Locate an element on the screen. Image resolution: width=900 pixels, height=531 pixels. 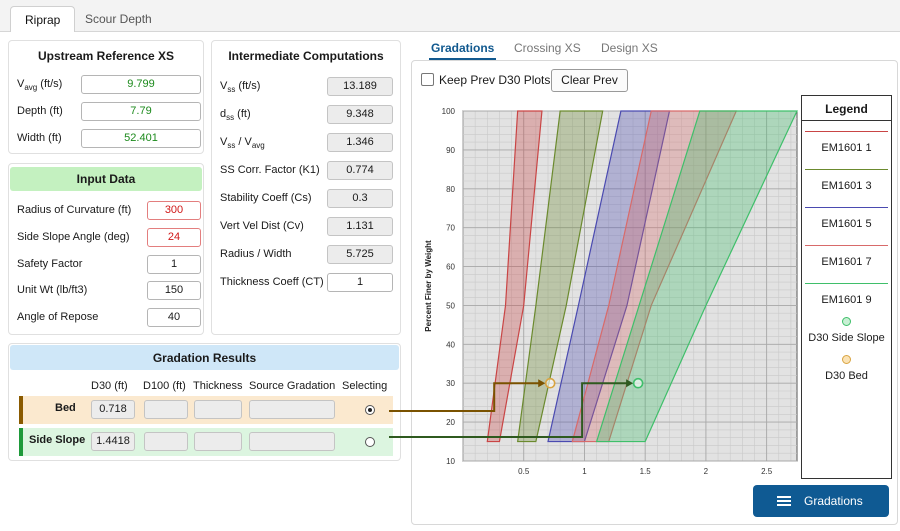
side-slope-d30-field: 1.4418 is located at coordinates (113, 441).